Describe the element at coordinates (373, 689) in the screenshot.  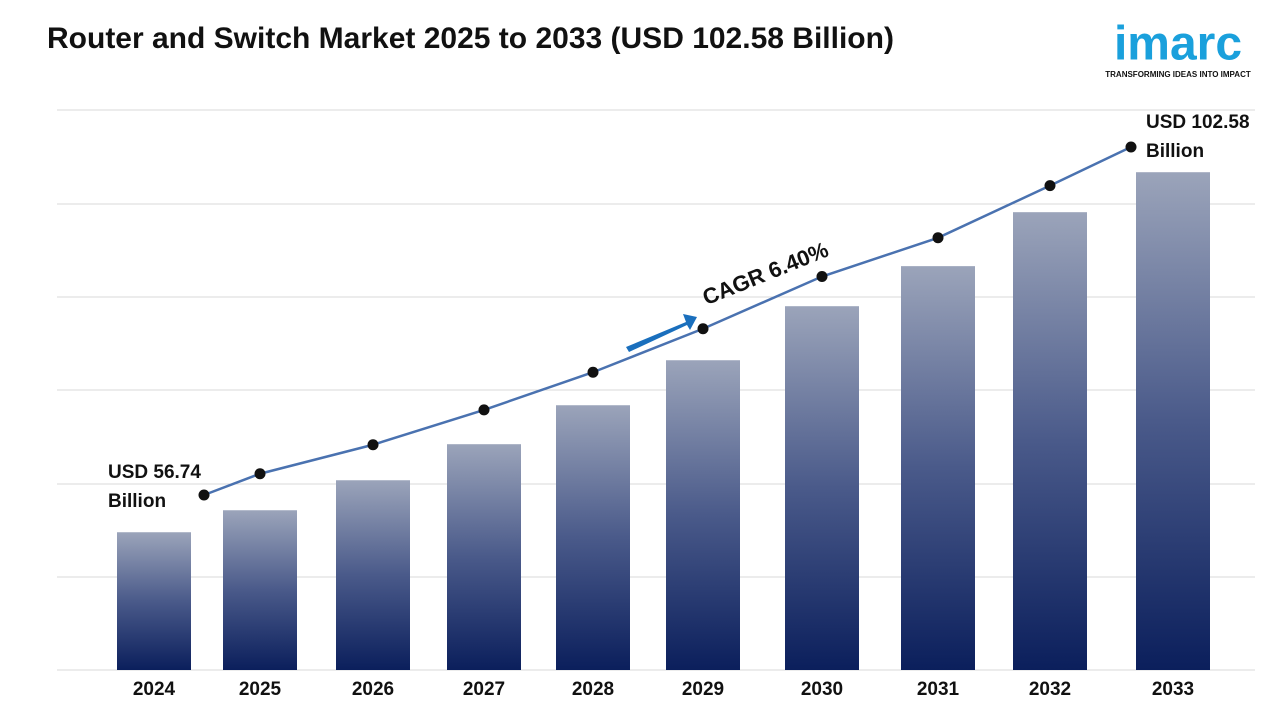
I see `x-tick-label: 2026` at that location.